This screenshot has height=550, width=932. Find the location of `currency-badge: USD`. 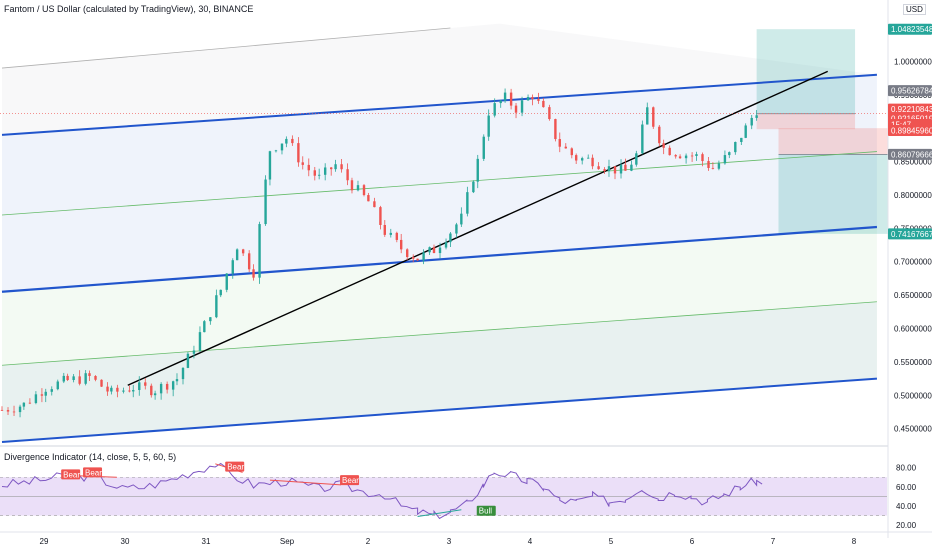

currency-badge: USD is located at coordinates (914, 9).